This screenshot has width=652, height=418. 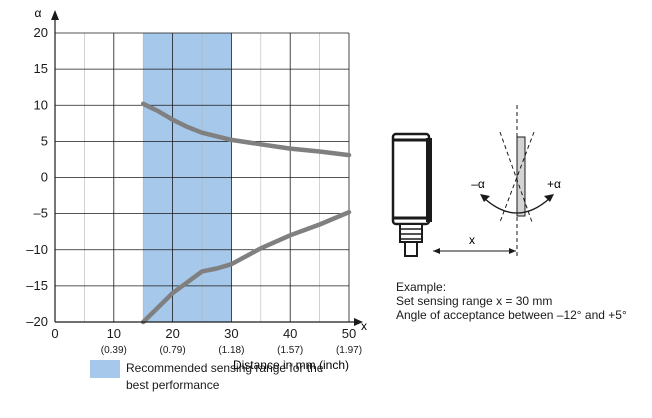 I want to click on plus-alpha-label: +α, so click(x=554, y=184).